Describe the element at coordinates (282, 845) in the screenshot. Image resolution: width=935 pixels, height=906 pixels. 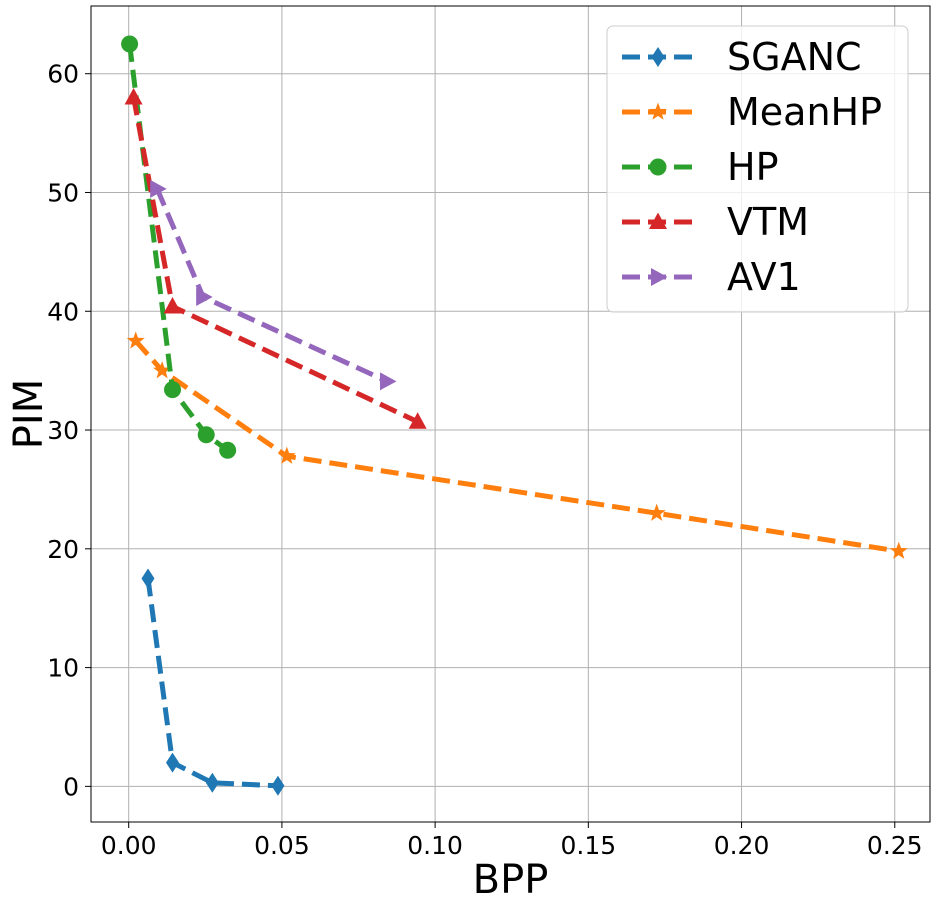
I see `x-tick-label: 0.05` at that location.